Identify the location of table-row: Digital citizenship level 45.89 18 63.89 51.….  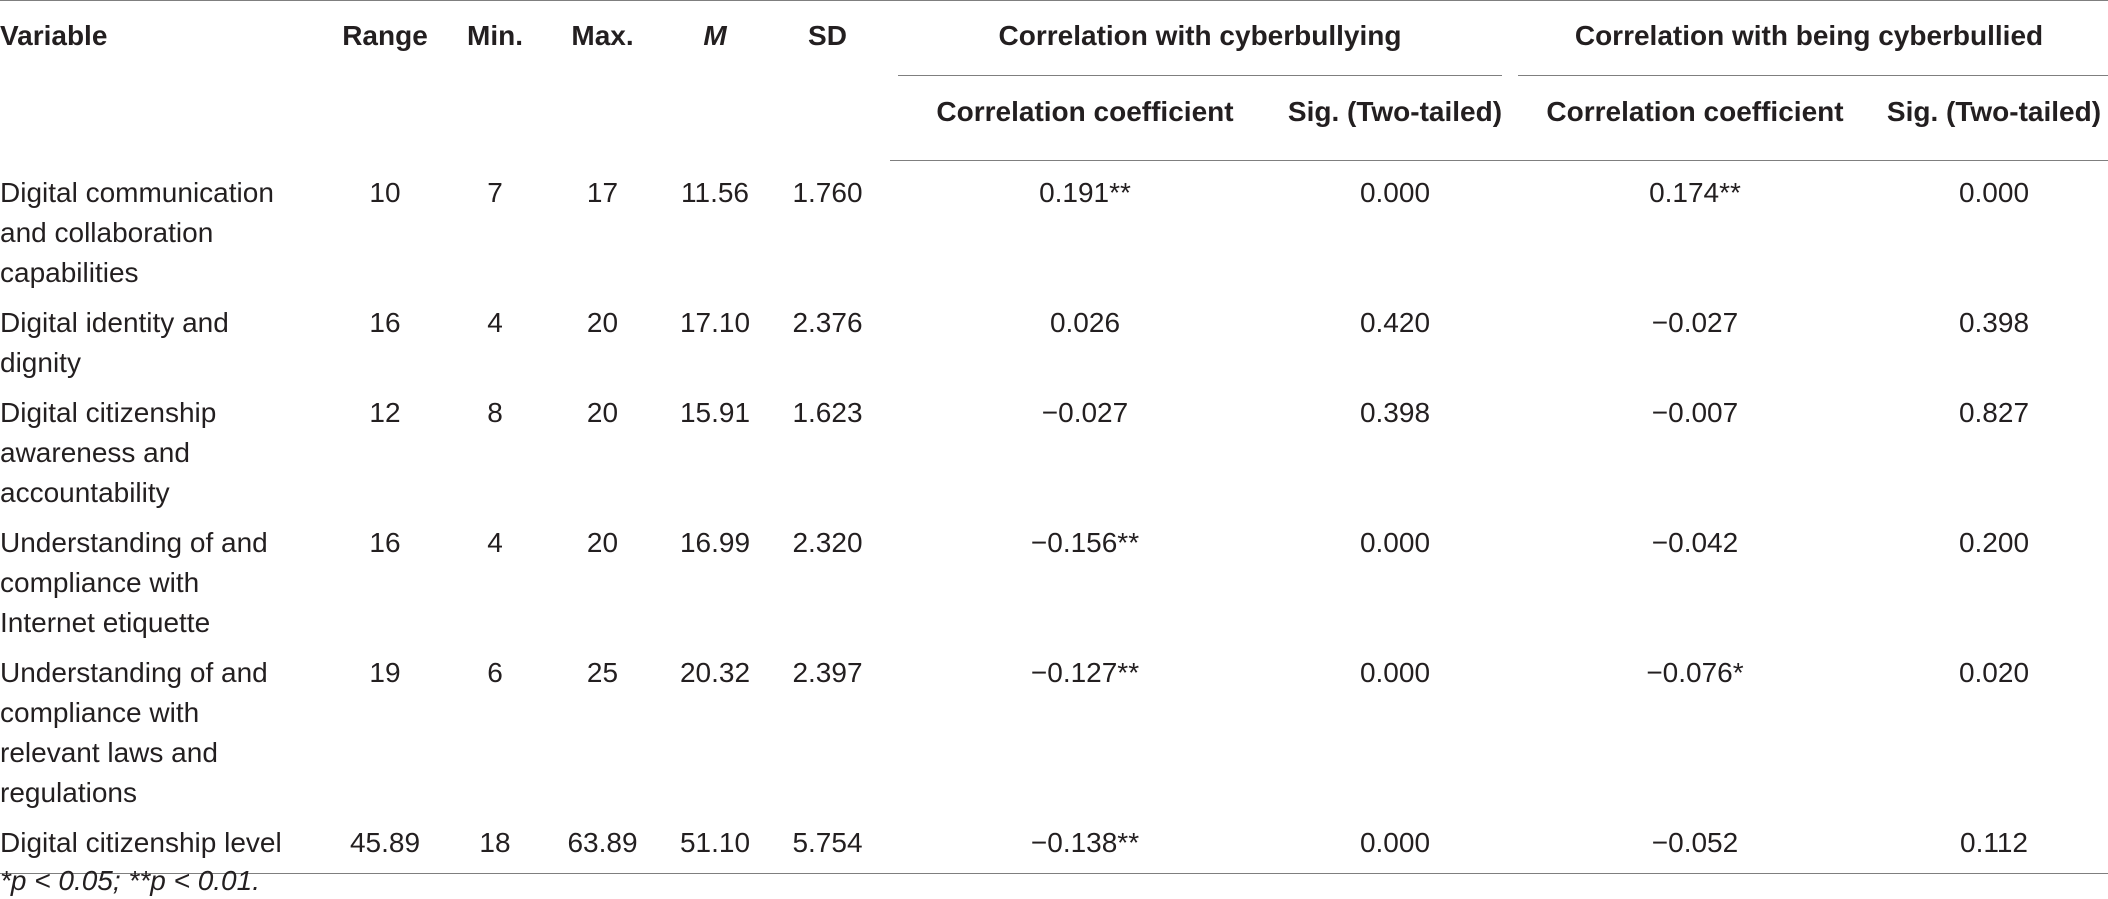
(1054, 843).